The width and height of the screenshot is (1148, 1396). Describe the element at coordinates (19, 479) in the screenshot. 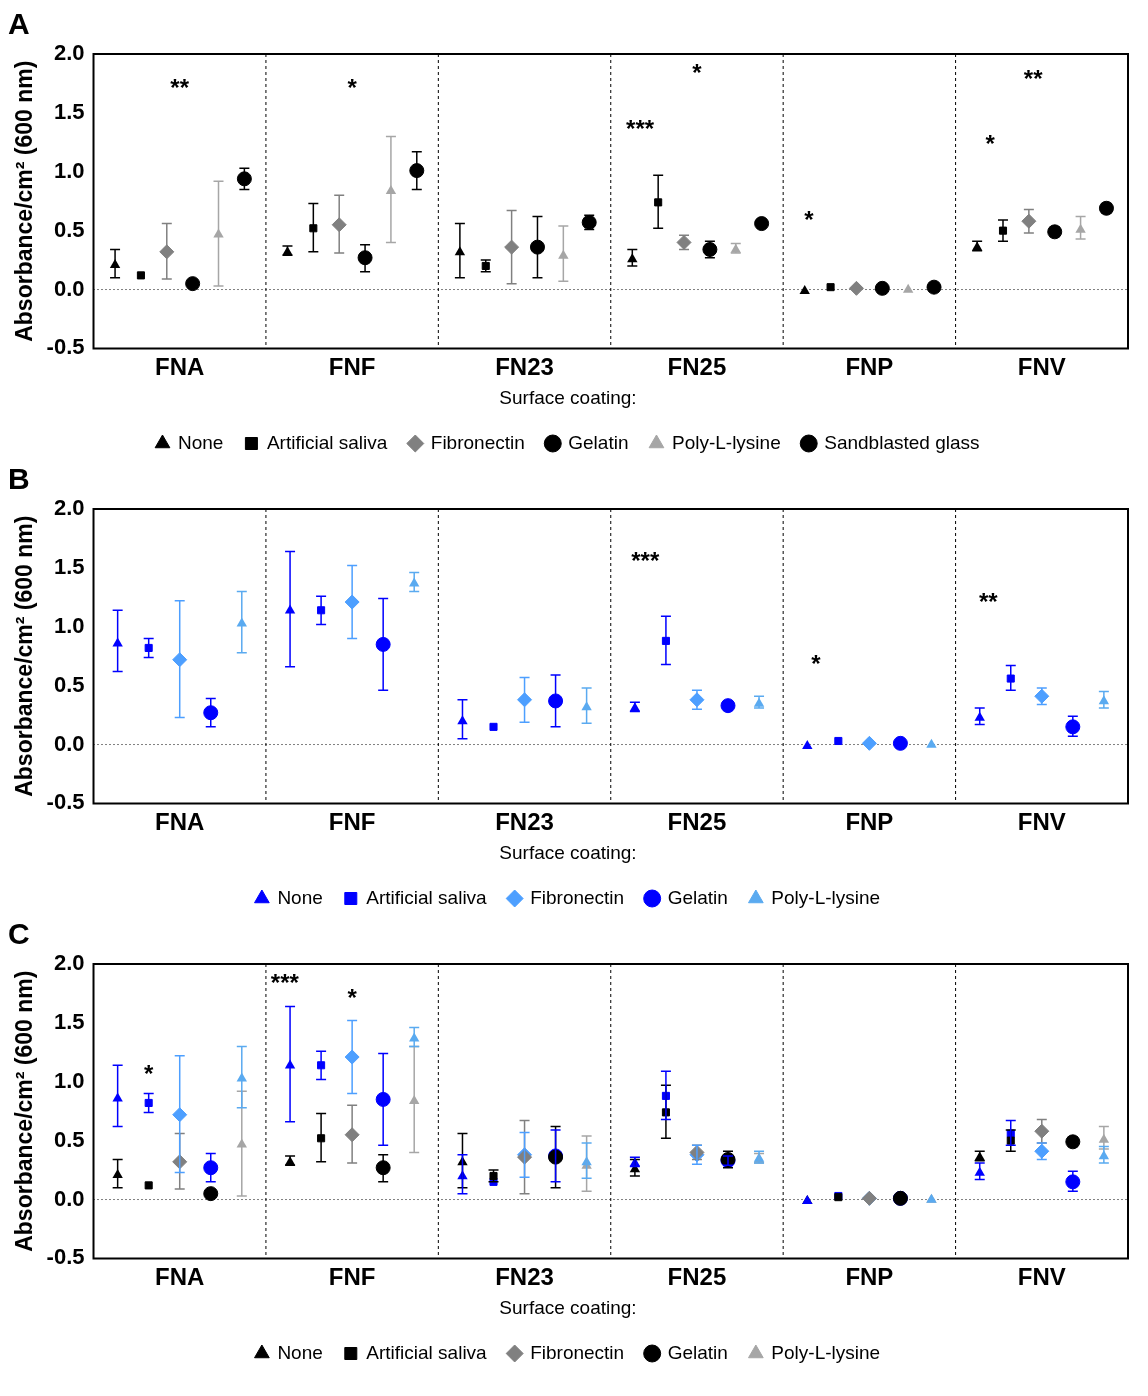

I see `chart-title: B` at that location.